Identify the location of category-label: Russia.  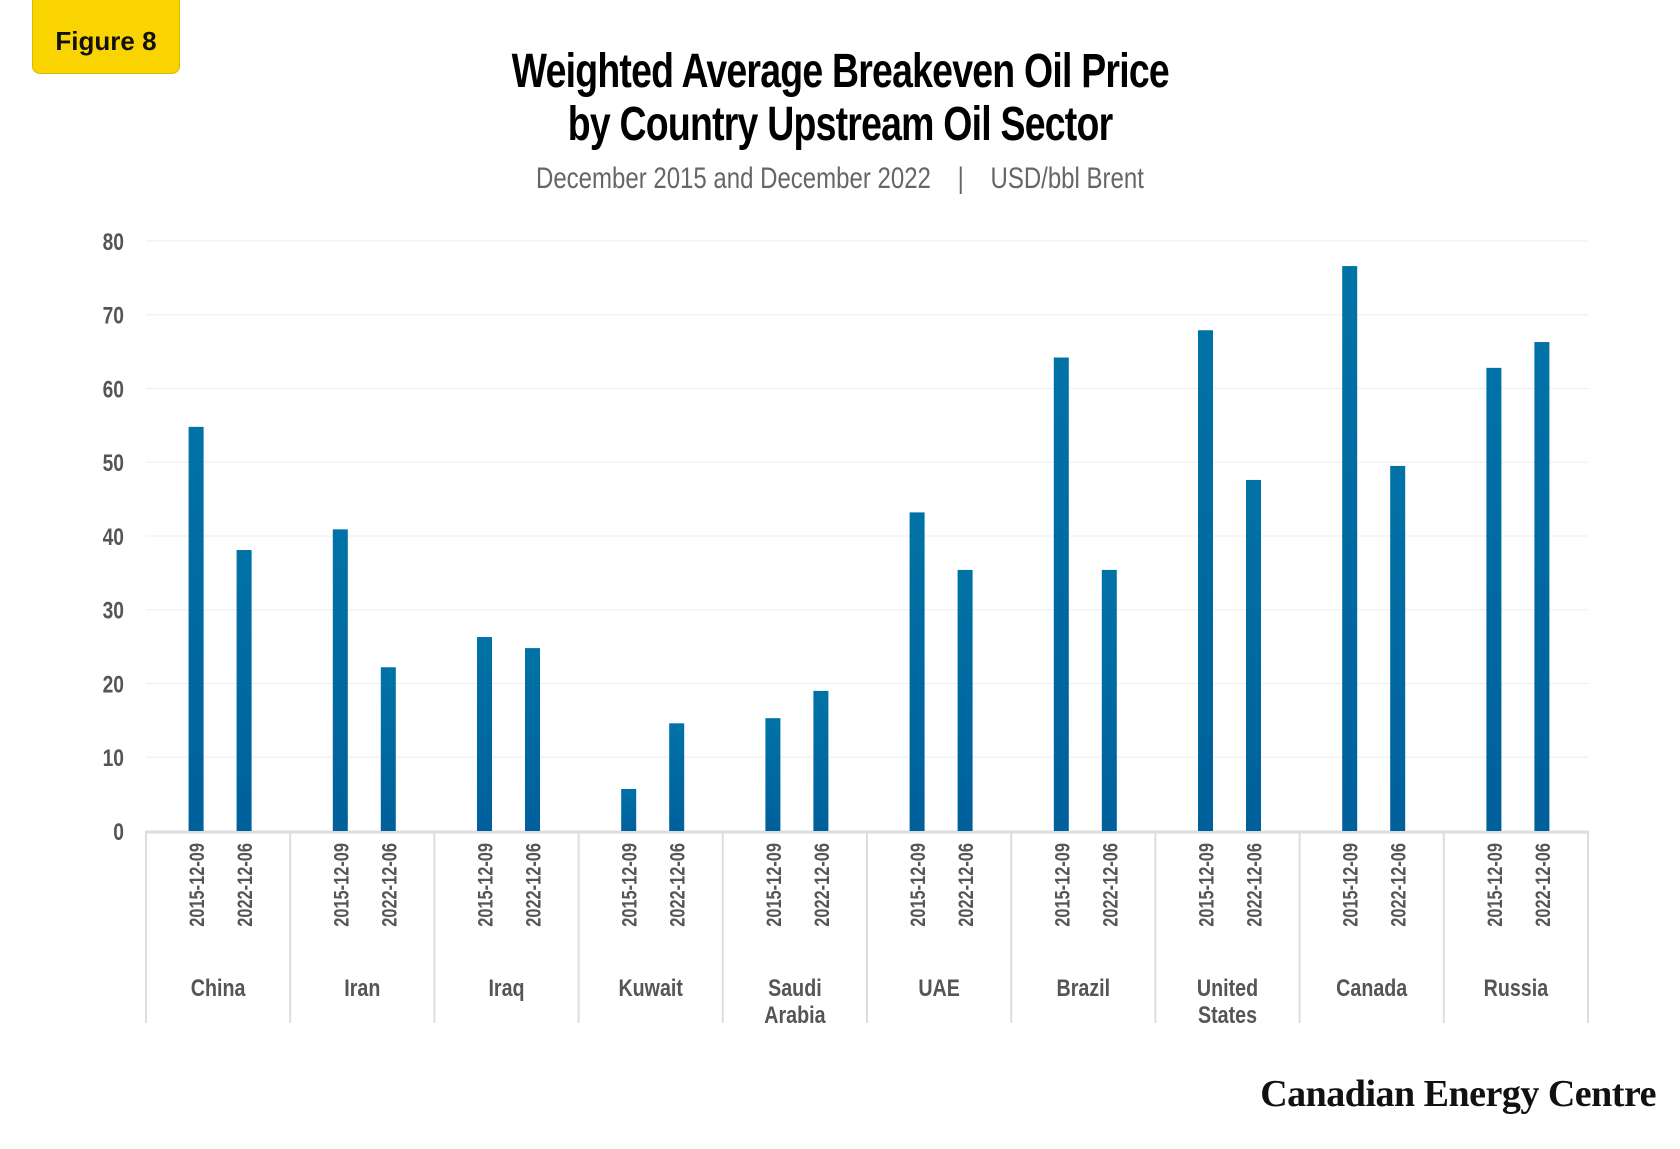
(1516, 987).